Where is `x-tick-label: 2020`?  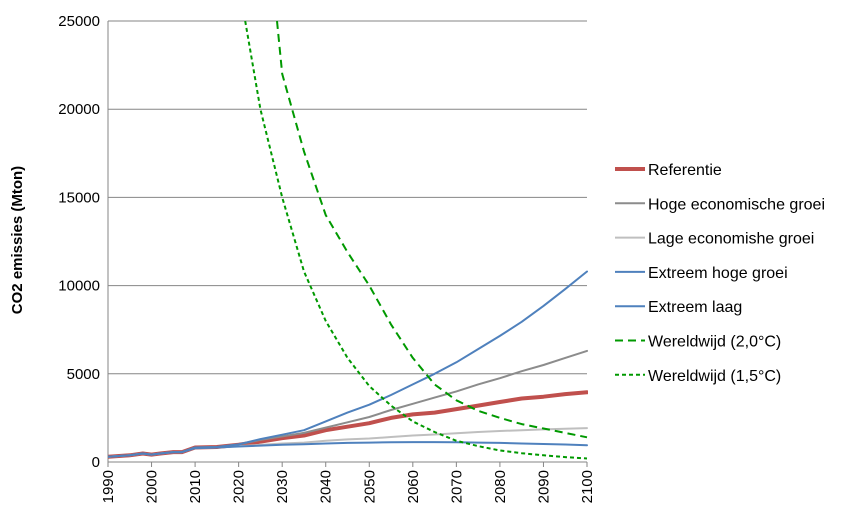
x-tick-label: 2020 is located at coordinates (239, 486).